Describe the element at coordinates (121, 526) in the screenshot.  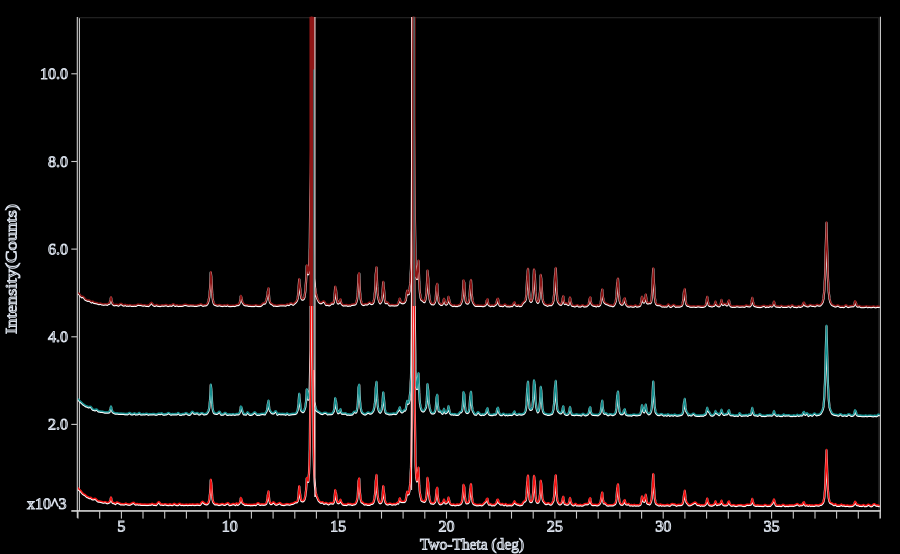
I see `svg-text: 5` at that location.